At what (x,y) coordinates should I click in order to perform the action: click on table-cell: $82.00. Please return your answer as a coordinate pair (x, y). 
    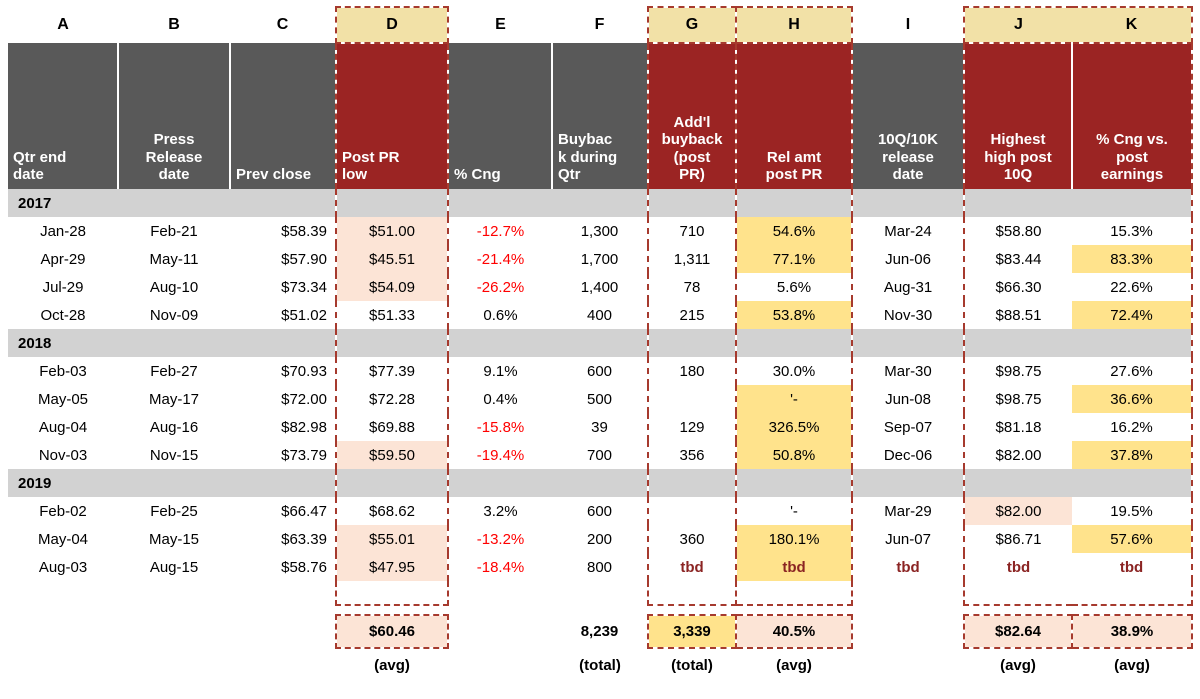
    Looking at the image, I should click on (1017, 455).